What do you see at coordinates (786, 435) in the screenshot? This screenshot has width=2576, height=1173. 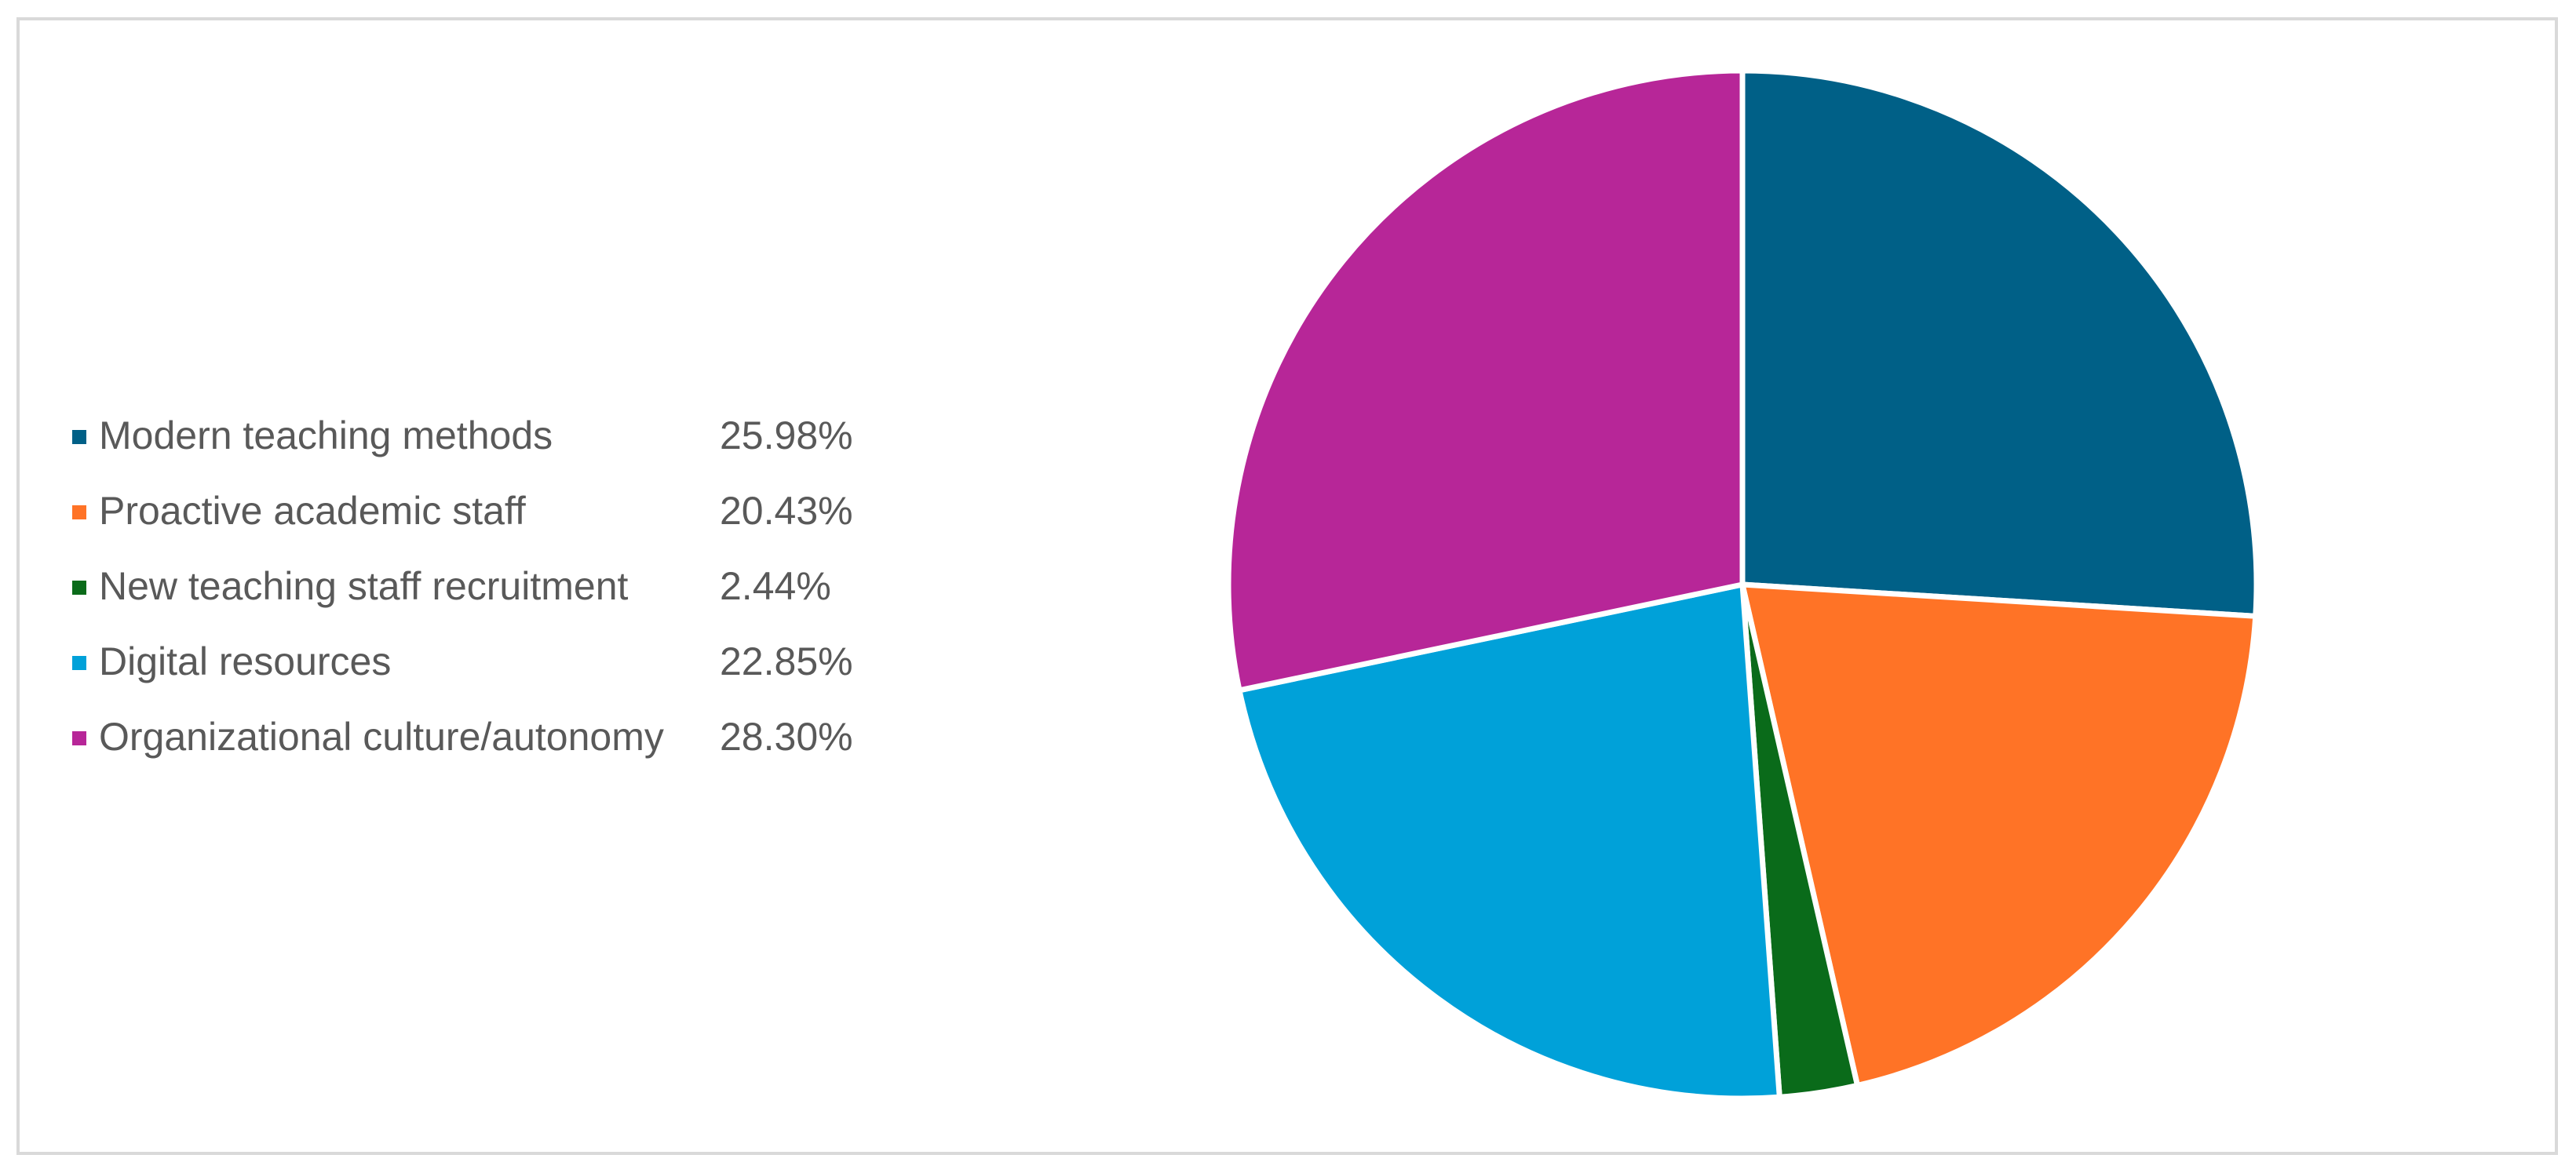 I see `legend-value: 25.98%` at bounding box center [786, 435].